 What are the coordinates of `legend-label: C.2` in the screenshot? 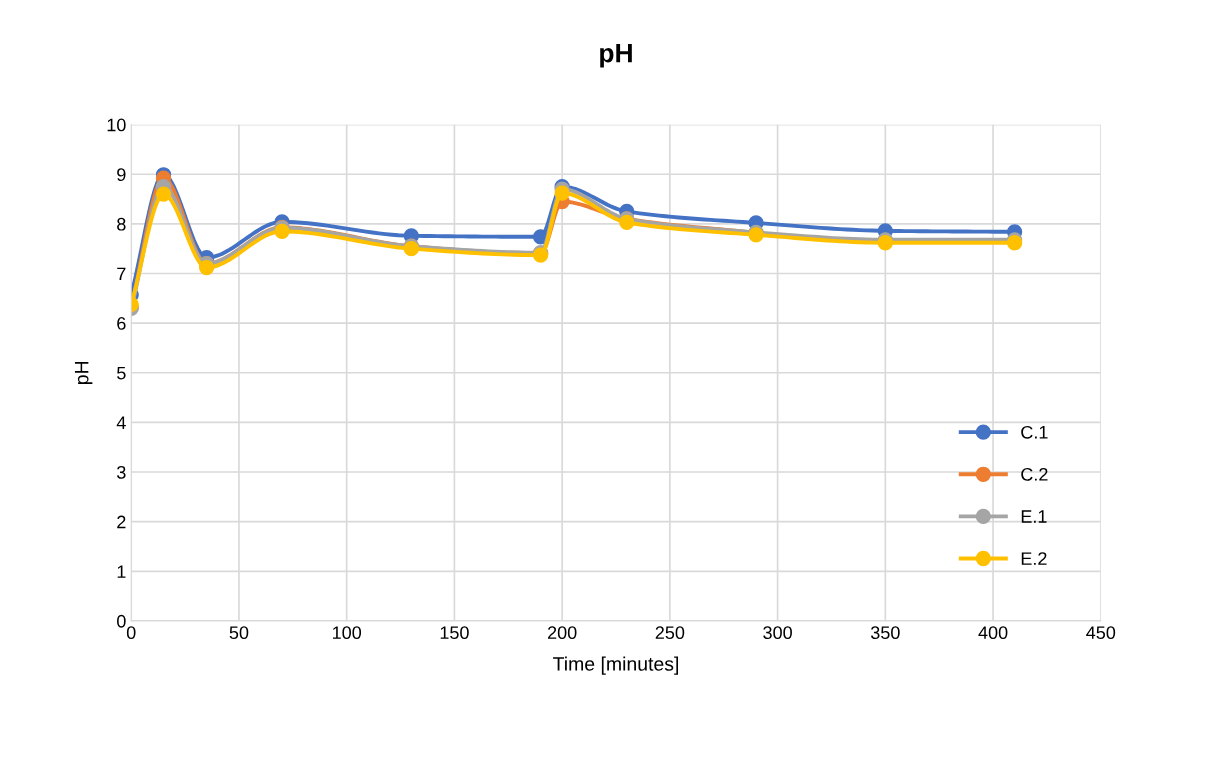 It's located at (1034, 474).